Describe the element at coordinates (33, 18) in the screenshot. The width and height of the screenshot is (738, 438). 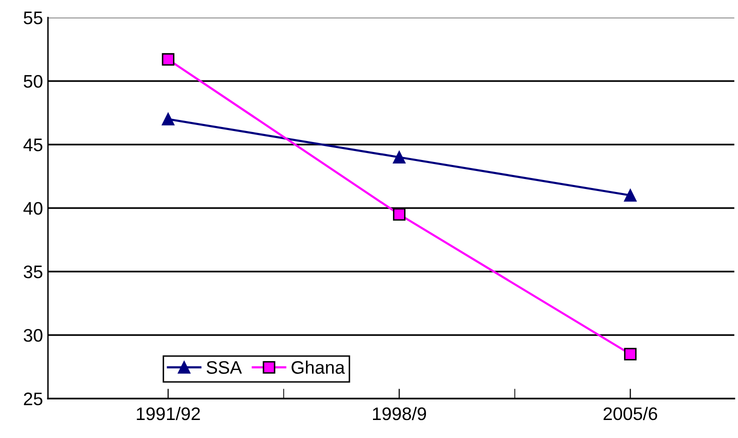
I see `y-tick-label: 55` at that location.